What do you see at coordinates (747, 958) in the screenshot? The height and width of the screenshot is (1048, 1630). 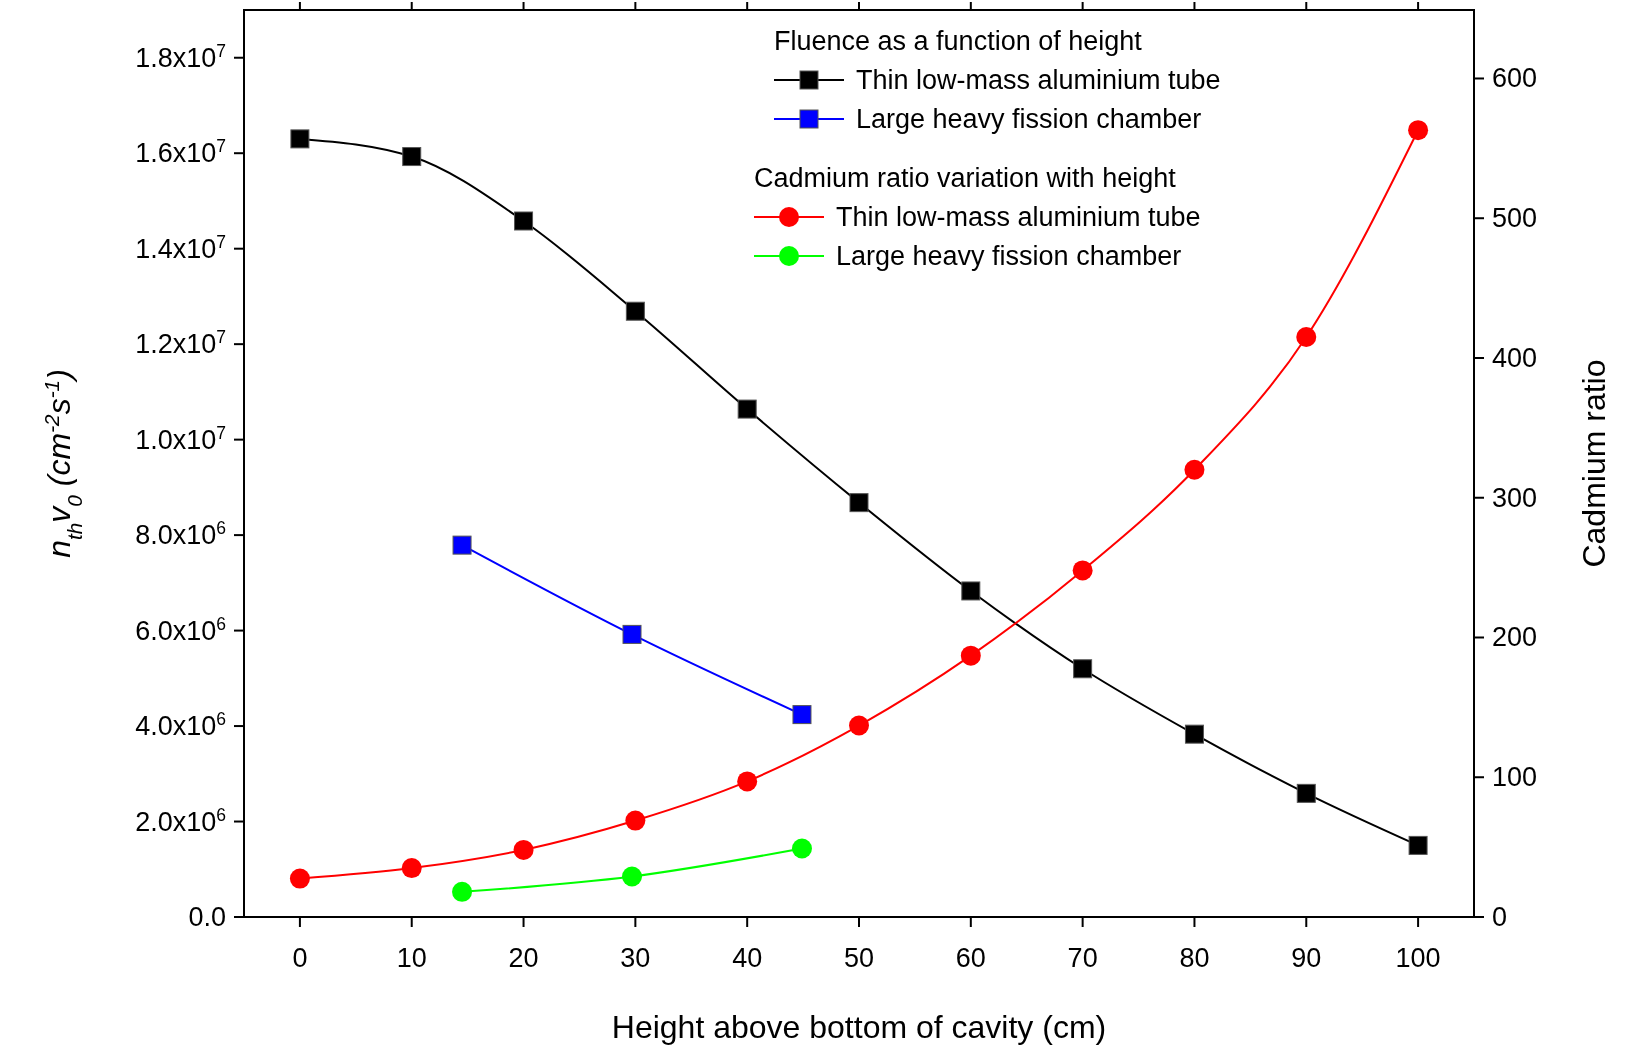 I see `x-tick-label: 40` at bounding box center [747, 958].